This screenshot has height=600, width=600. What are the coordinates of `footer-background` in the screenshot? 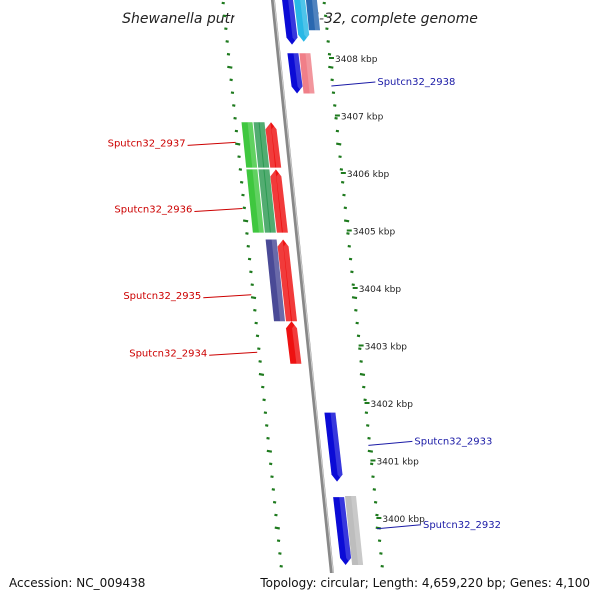 It's located at (300, 586).